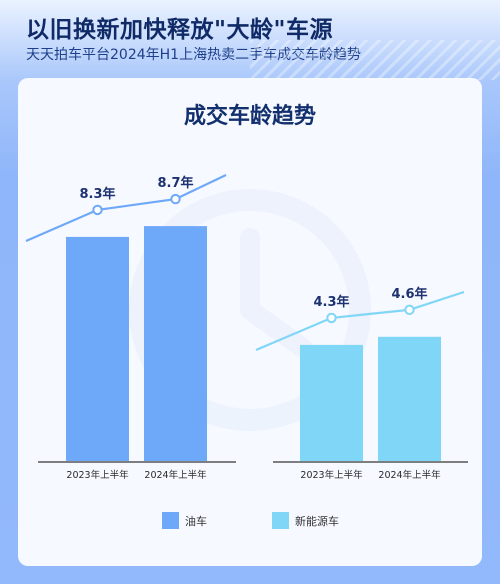 This screenshot has height=584, width=500. What do you see at coordinates (409, 475) in the screenshot?
I see `tick-label-ev-2: 2024年上半年` at bounding box center [409, 475].